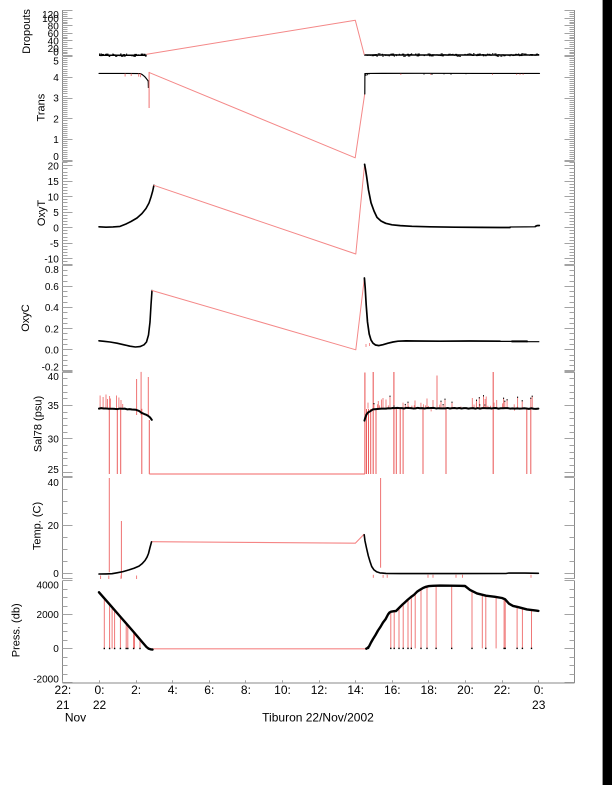 The height and width of the screenshot is (790, 612). What do you see at coordinates (465, 690) in the screenshot?
I see `svg-text: 20:` at bounding box center [465, 690].